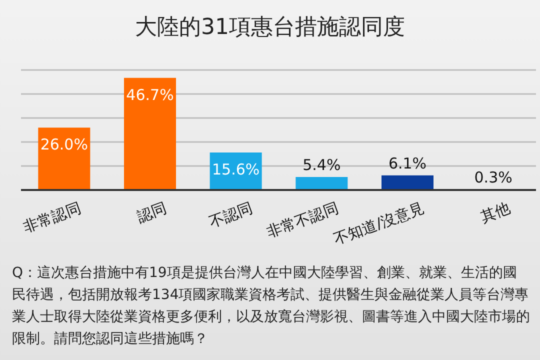 This screenshot has width=540, height=360. What do you see at coordinates (493, 177) in the screenshot?
I see `data-label: 0.3%` at bounding box center [493, 177].